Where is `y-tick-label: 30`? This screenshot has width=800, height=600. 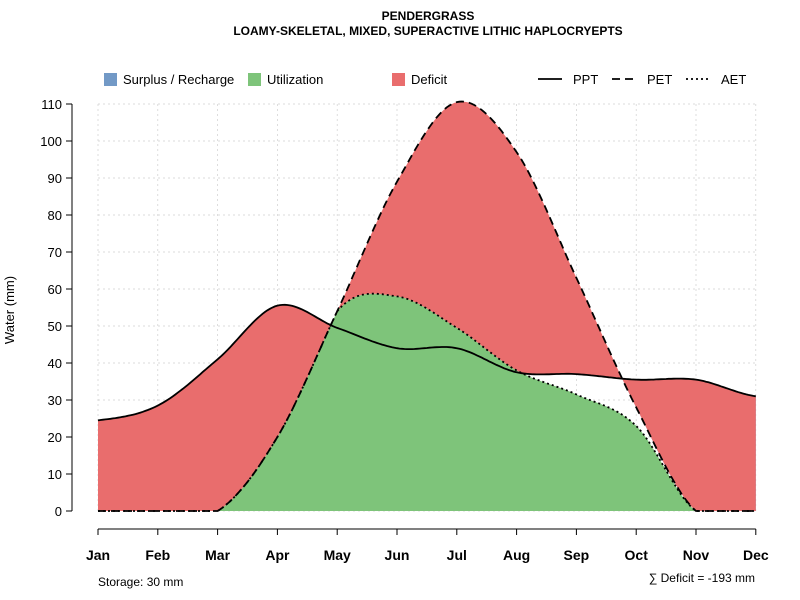 y-tick-label: 30 is located at coordinates (55, 400).